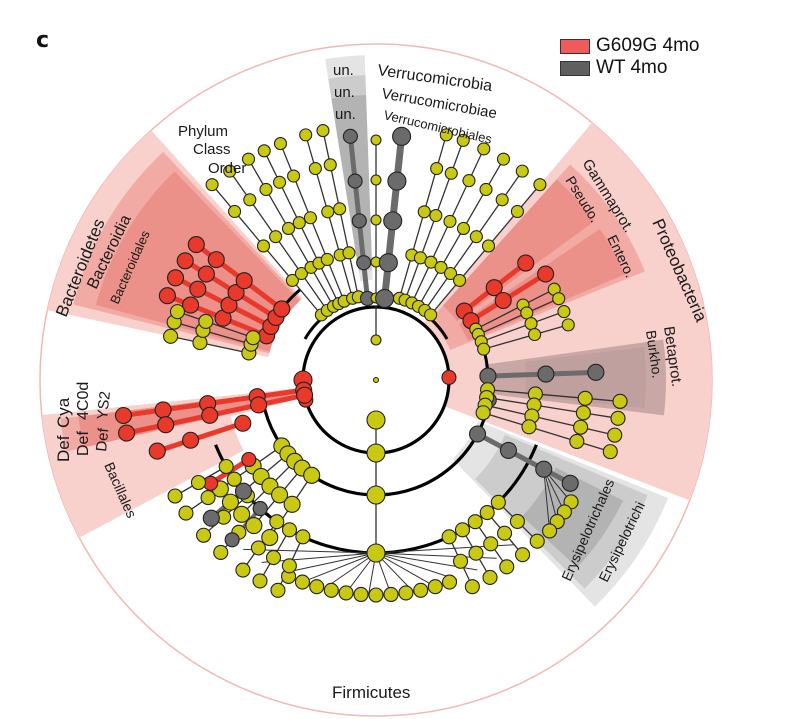  Describe the element at coordinates (104, 405) in the screenshot. I see `label-ys2: YS2` at that location.